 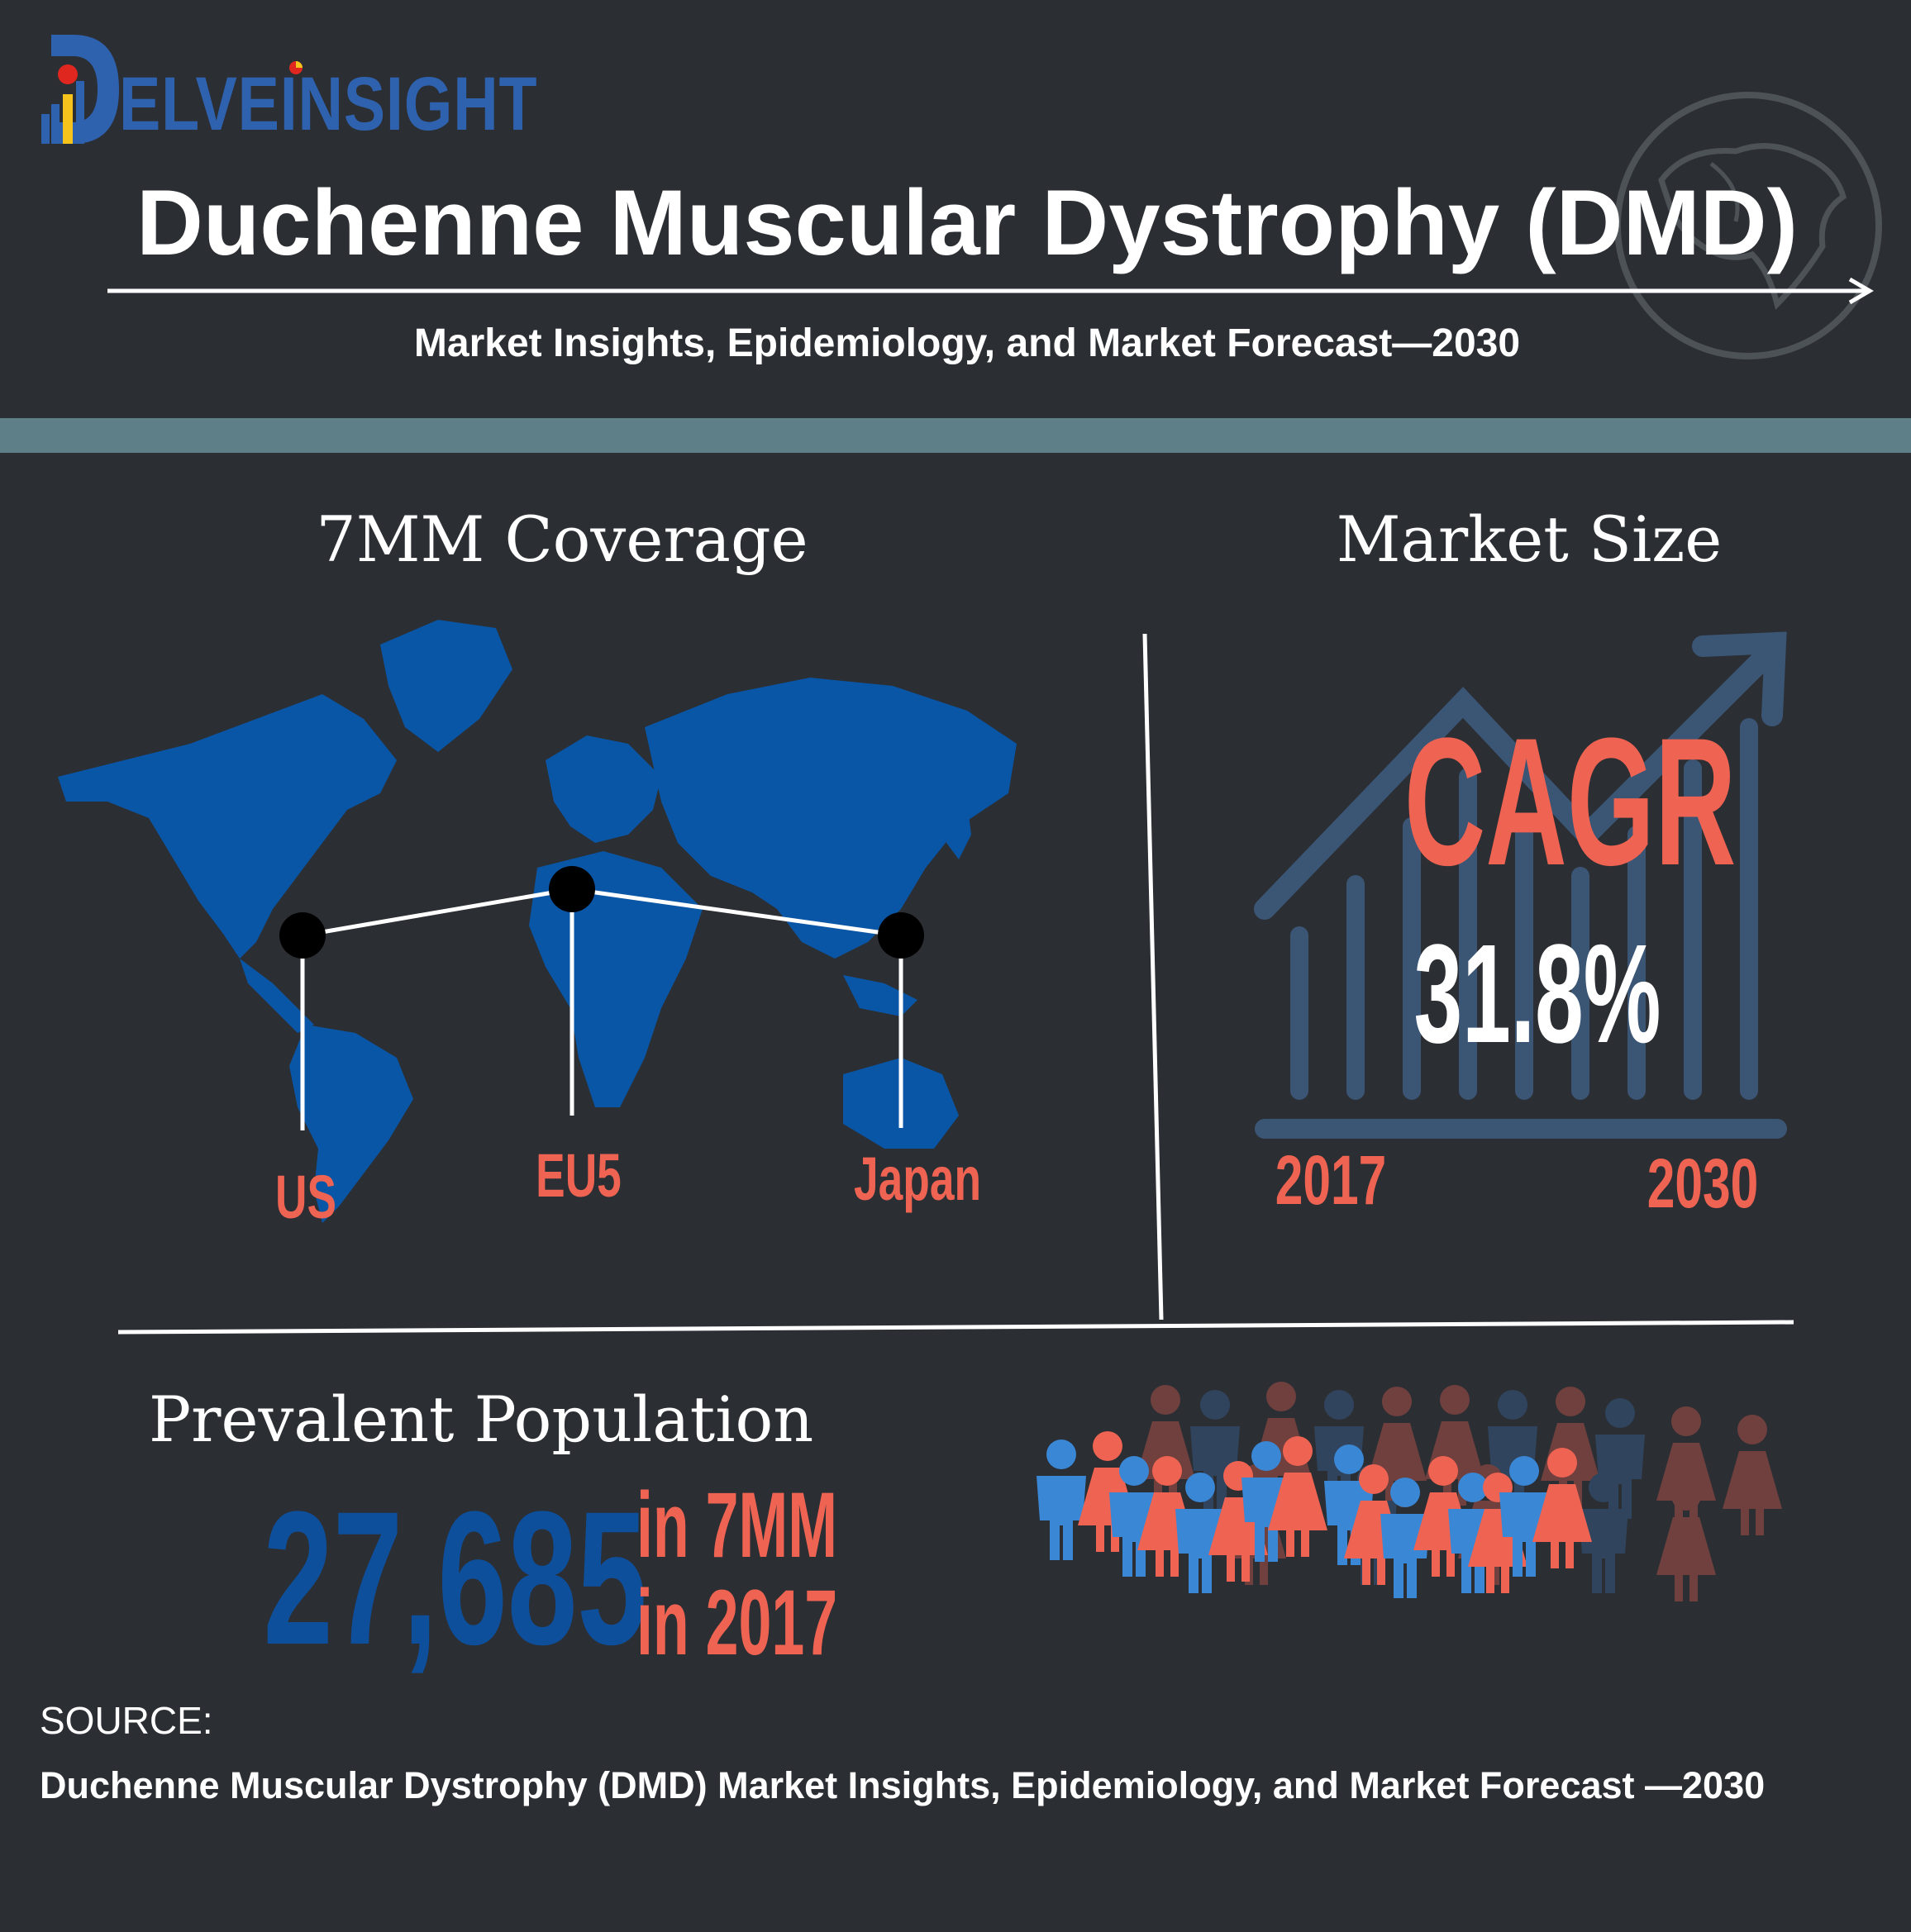 I want to click on growth-chart-icon, so click(x=1521, y=885).